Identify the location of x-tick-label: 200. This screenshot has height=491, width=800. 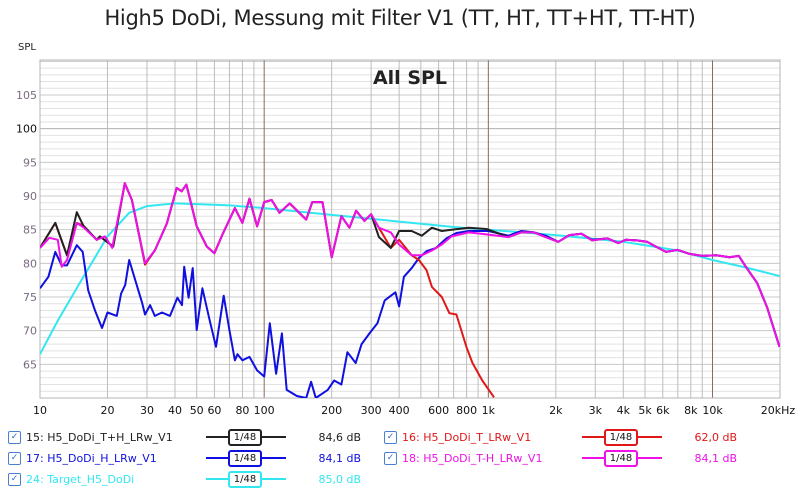
(331, 410).